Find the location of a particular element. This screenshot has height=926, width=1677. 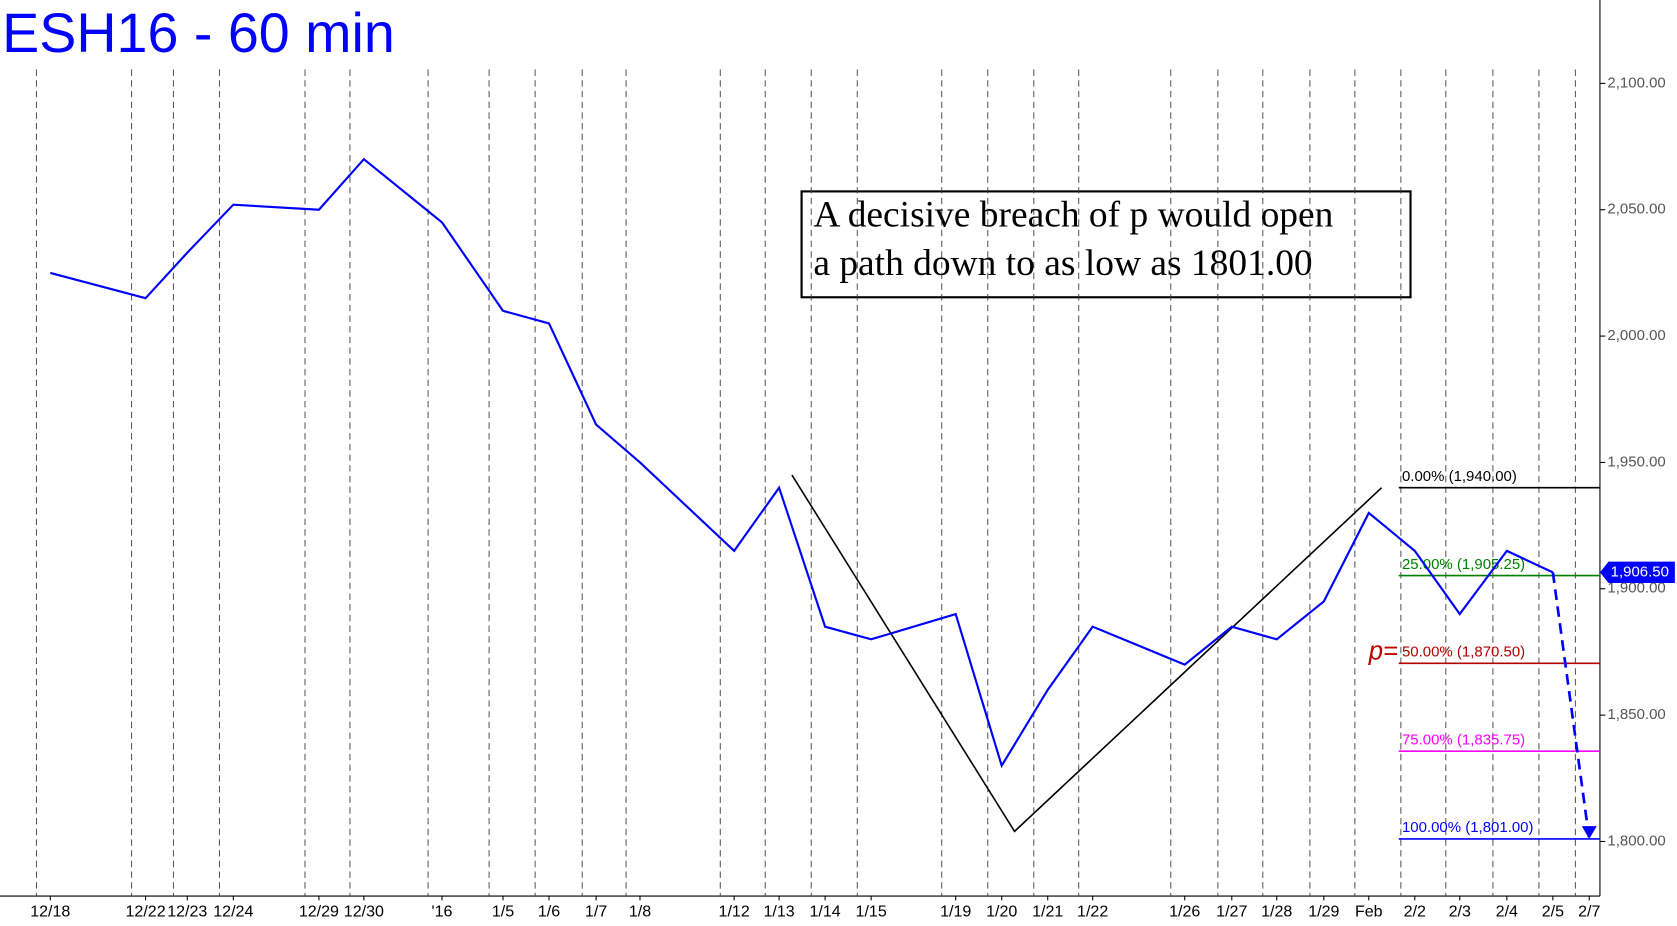

x-tick-label: 12/18 is located at coordinates (50, 911).